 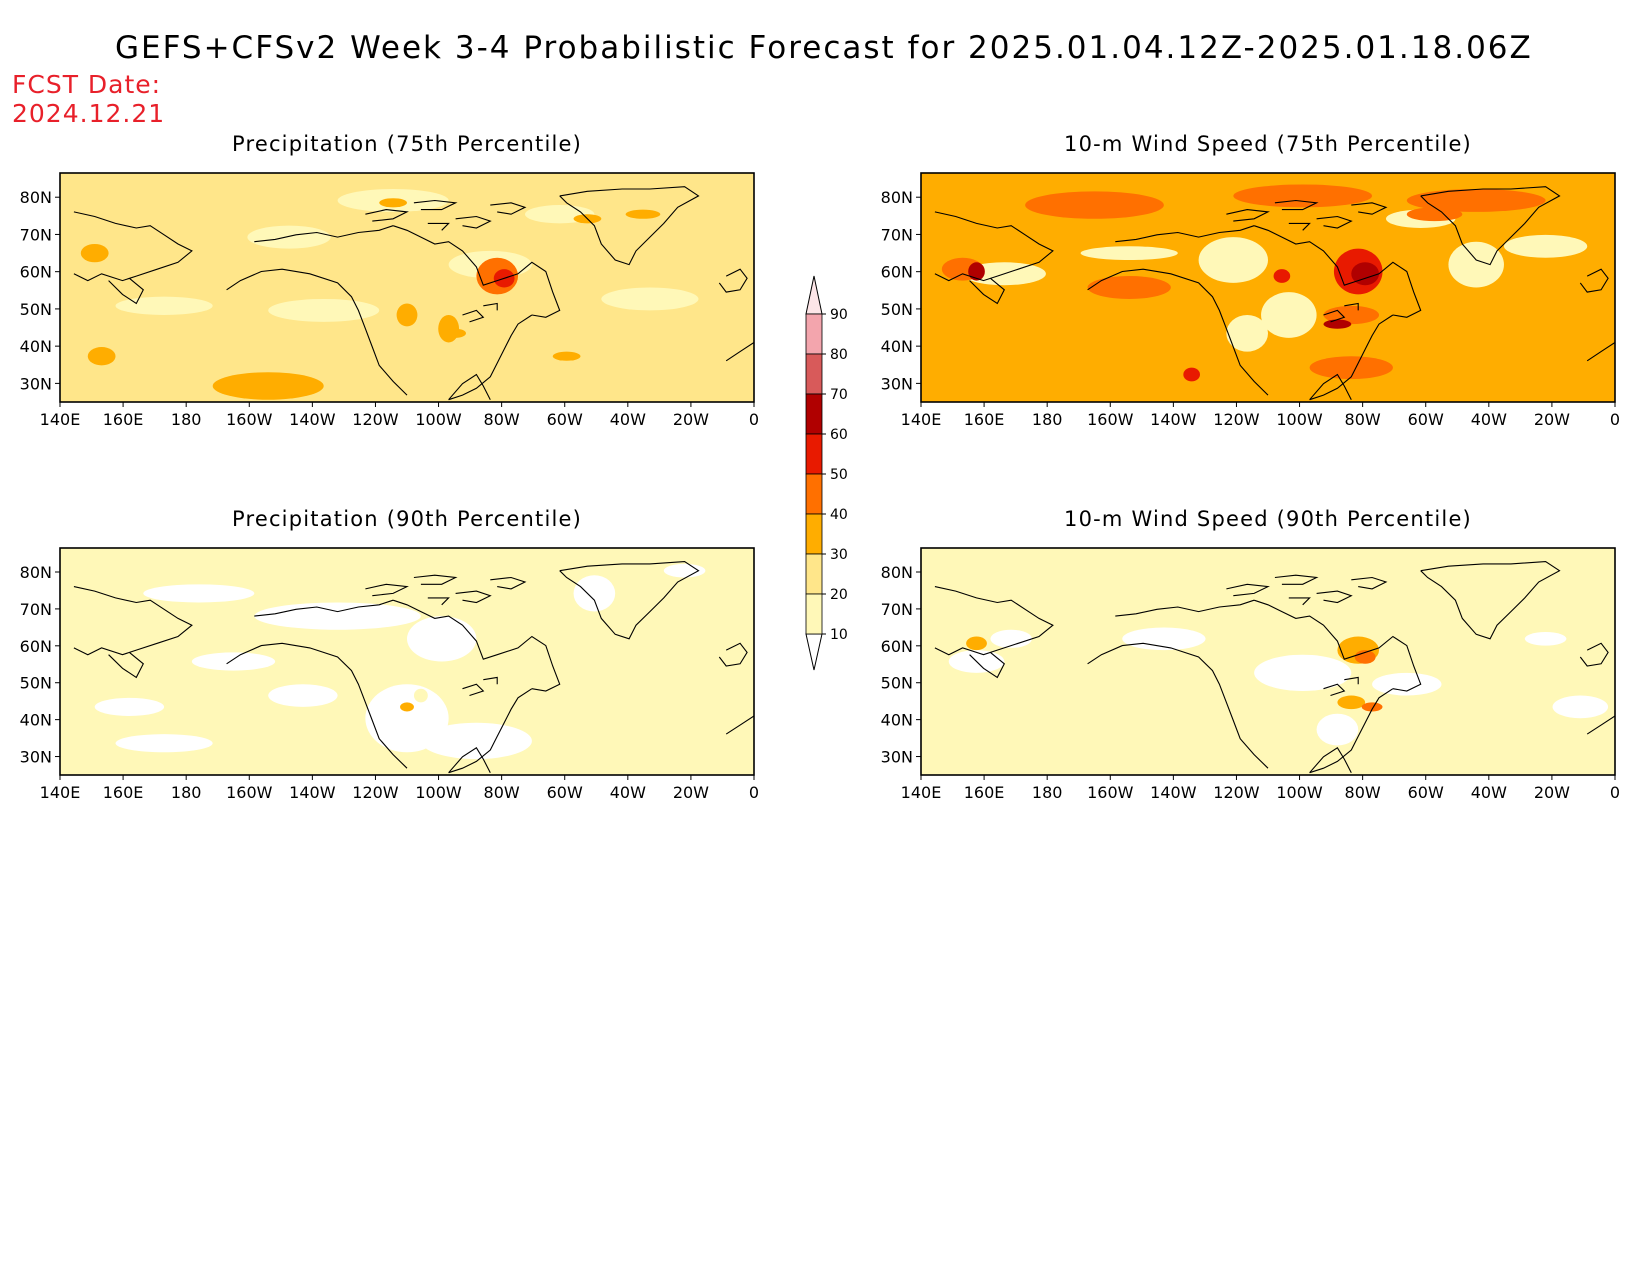 What do you see at coordinates (814, 652) in the screenshot?
I see `colorbar-low-arrow` at bounding box center [814, 652].